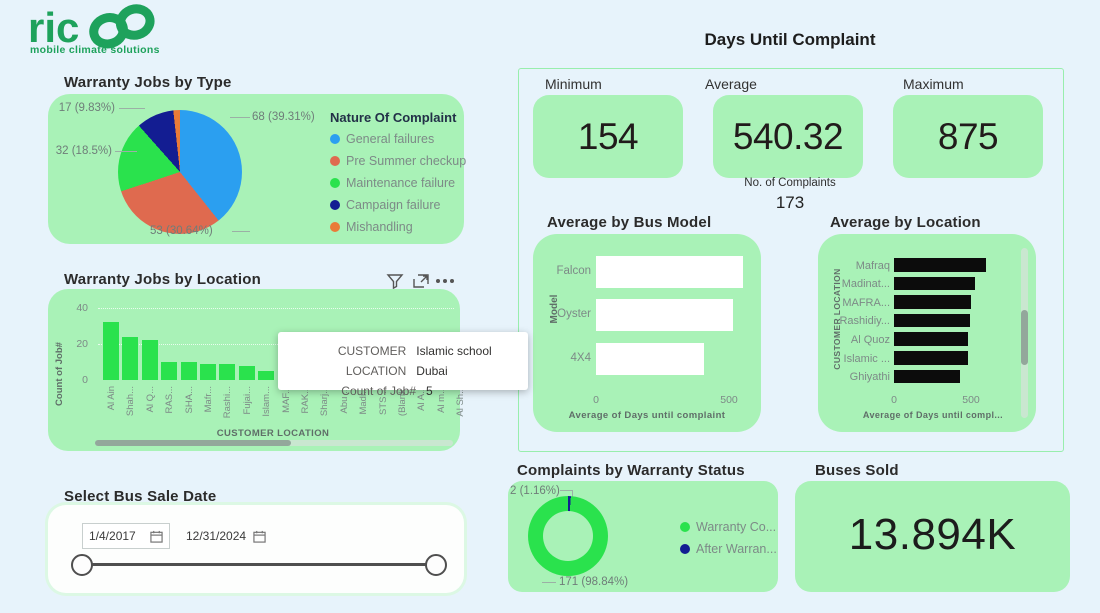  What do you see at coordinates (372, 361) in the screenshot?
I see `tooltip-field-label: CUSTOMER LOCATION` at bounding box center [372, 361].